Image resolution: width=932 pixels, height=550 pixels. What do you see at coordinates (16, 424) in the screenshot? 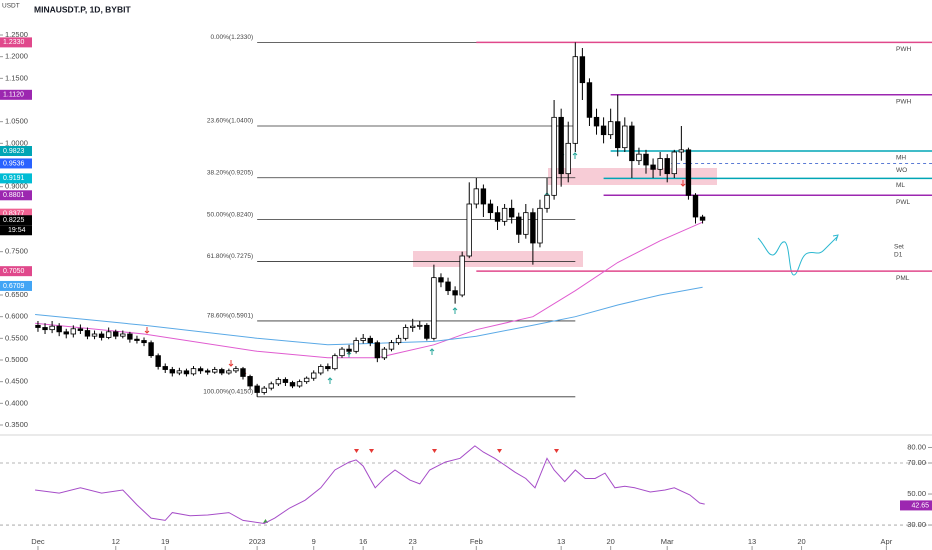
I see `y-tick-label: 0.3500` at bounding box center [16, 424].